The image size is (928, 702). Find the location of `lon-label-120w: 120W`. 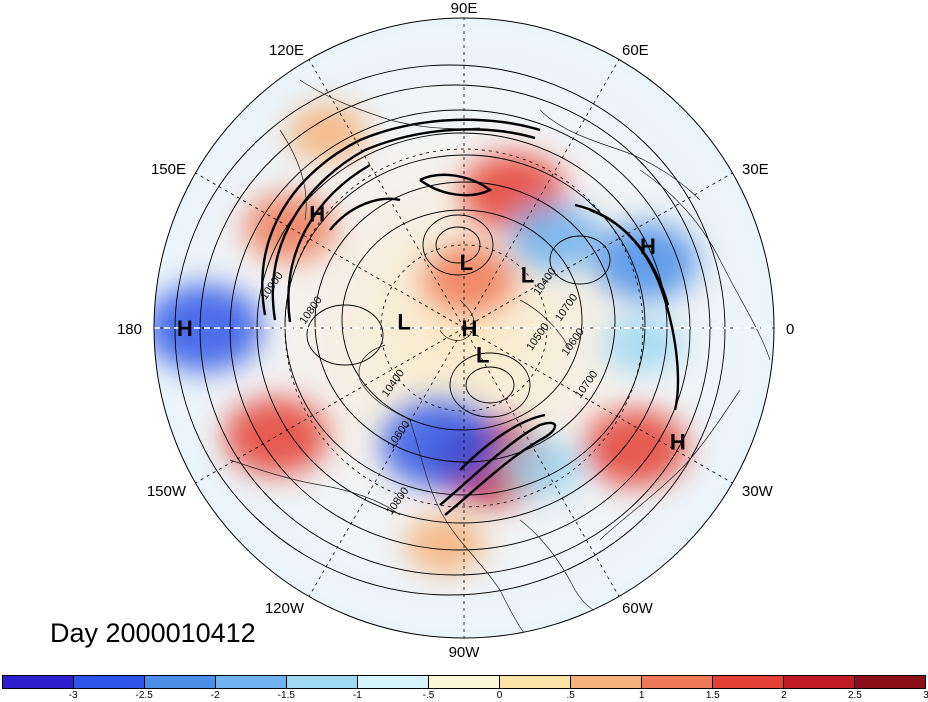

lon-label-120w: 120W is located at coordinates (285, 608).